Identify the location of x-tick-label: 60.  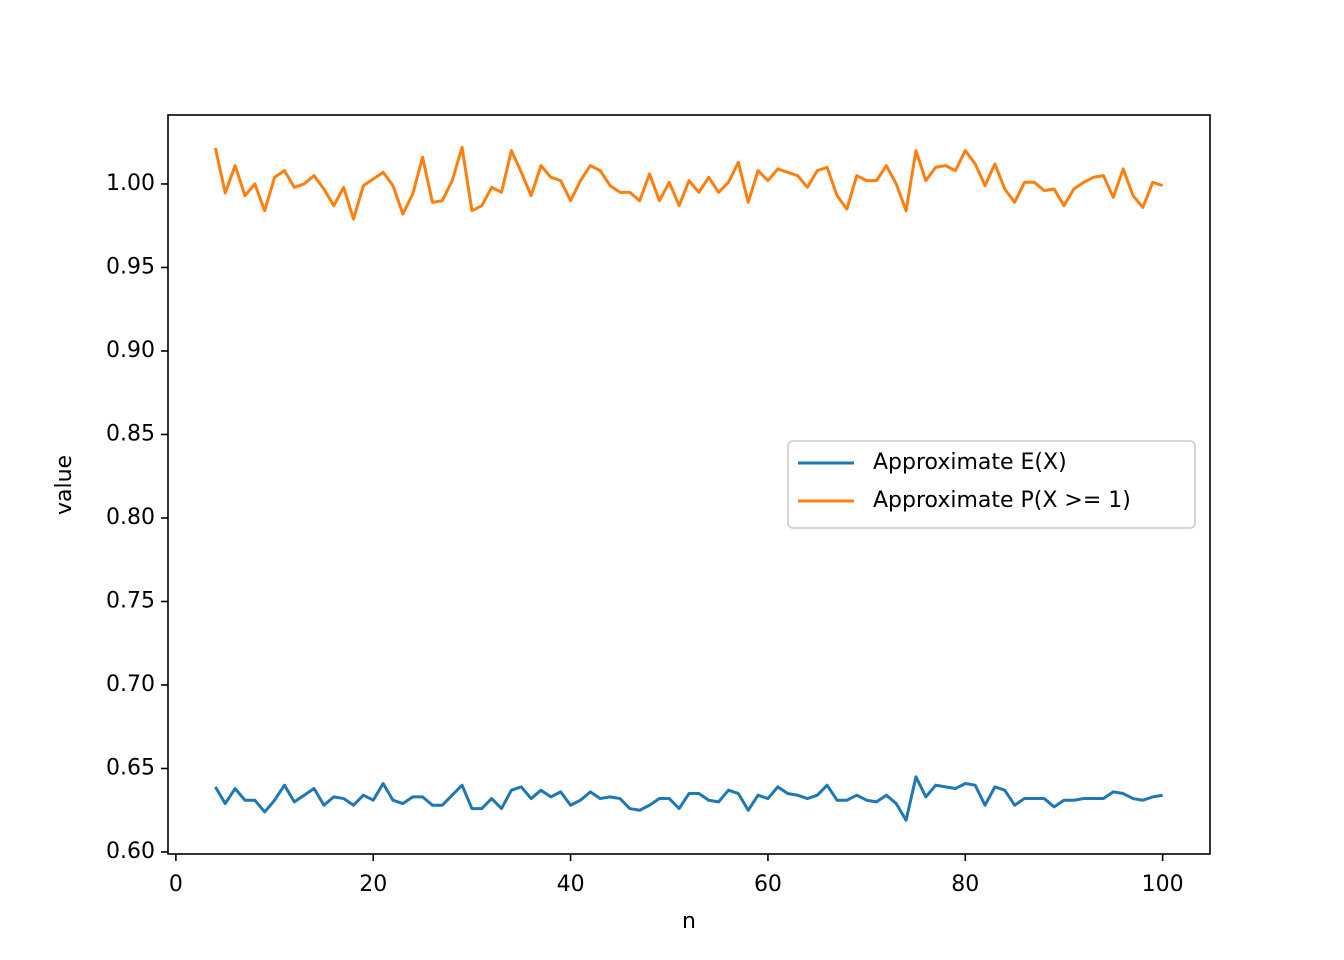
(768, 884).